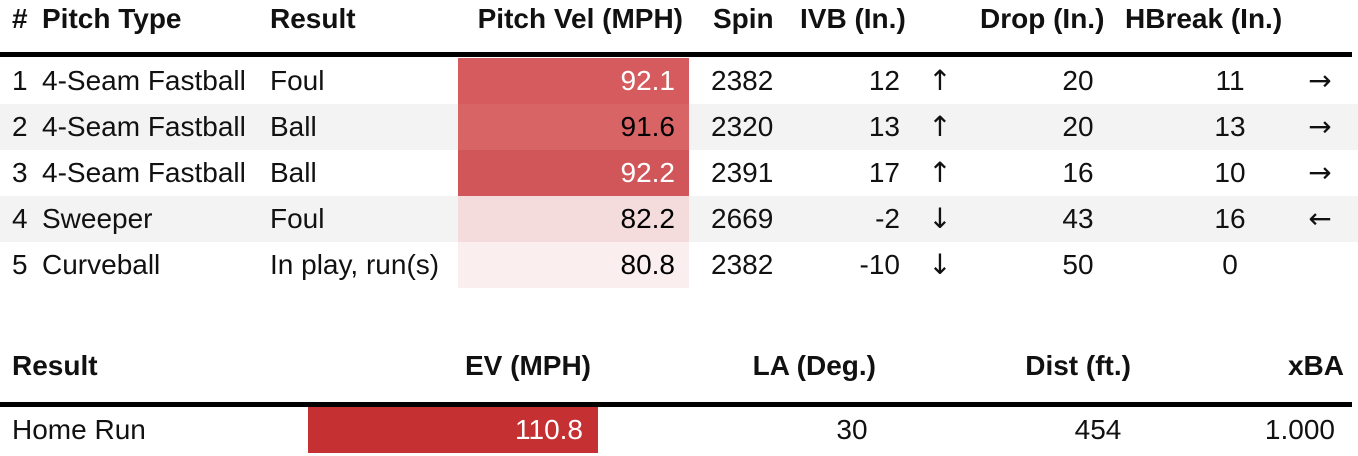 Image resolution: width=1358 pixels, height=456 pixels. I want to click on row-drop: 16, so click(1078, 172).